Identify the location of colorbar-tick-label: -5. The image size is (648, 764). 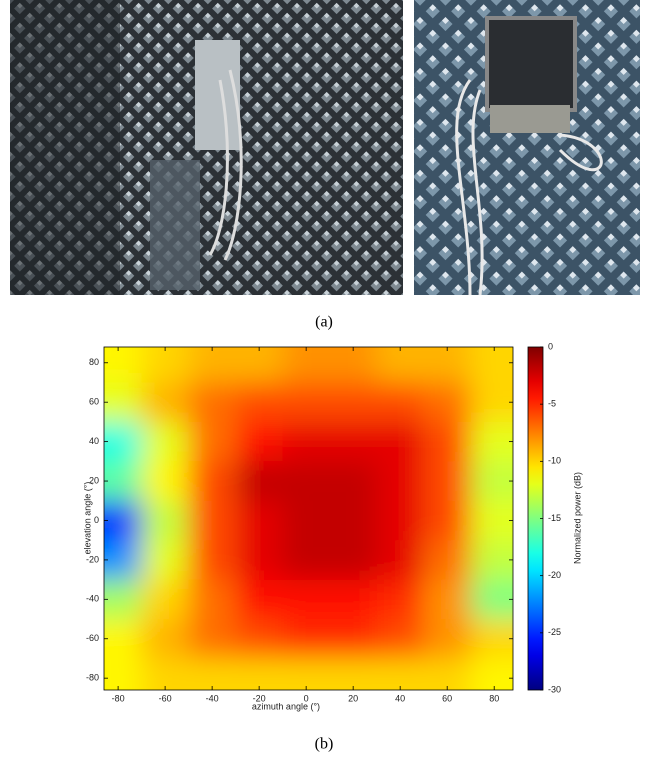
(552, 404).